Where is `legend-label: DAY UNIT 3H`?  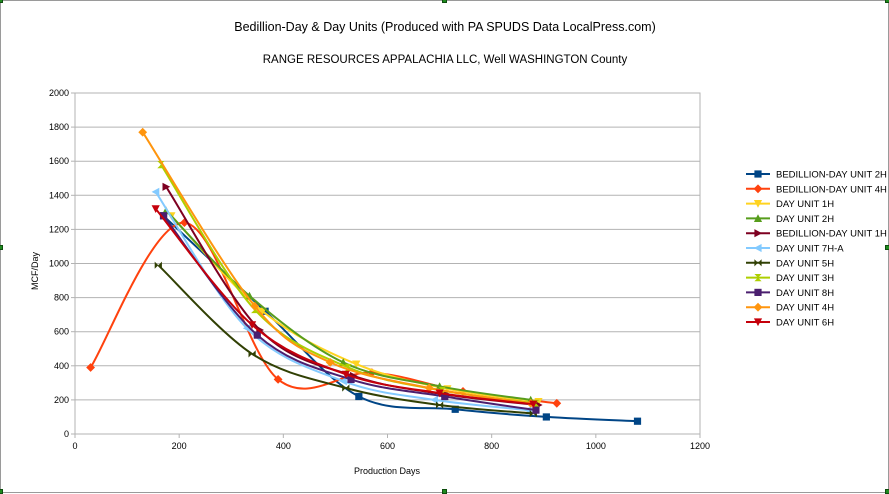 legend-label: DAY UNIT 3H is located at coordinates (805, 278).